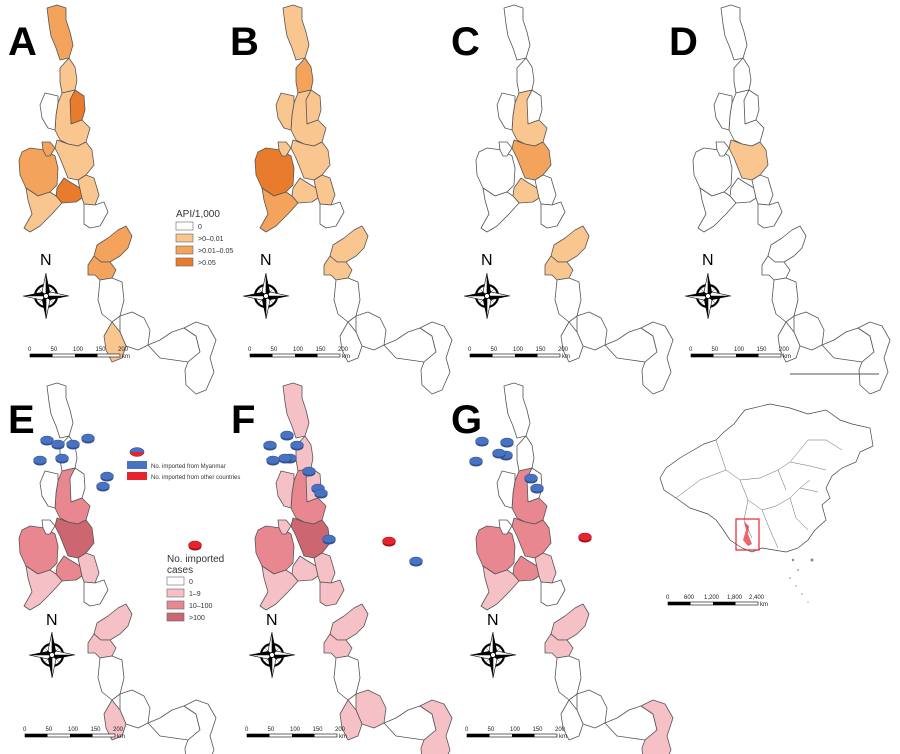  What do you see at coordinates (735, 598) in the screenshot?
I see `china-scale-tick-3: 1,800` at bounding box center [735, 598].